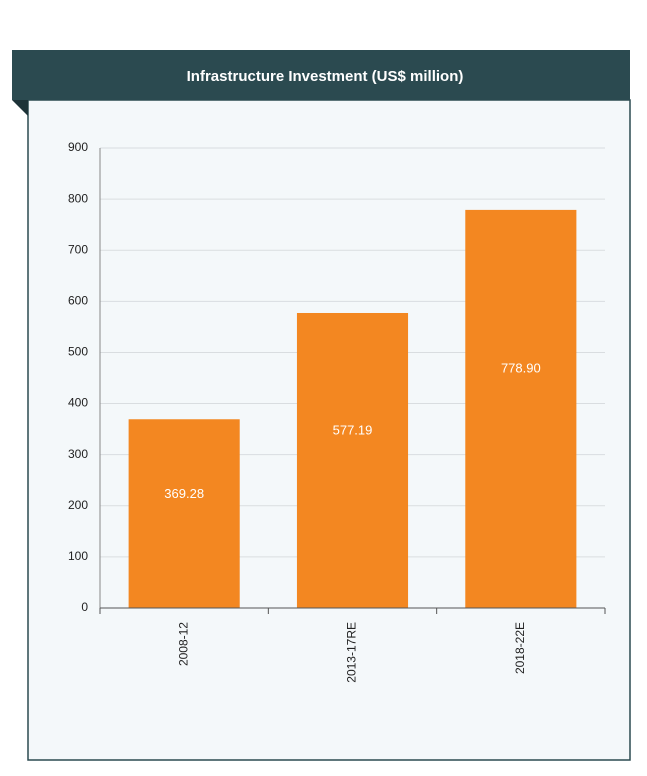  What do you see at coordinates (78, 301) in the screenshot?
I see `y-tick-label: 600` at bounding box center [78, 301].